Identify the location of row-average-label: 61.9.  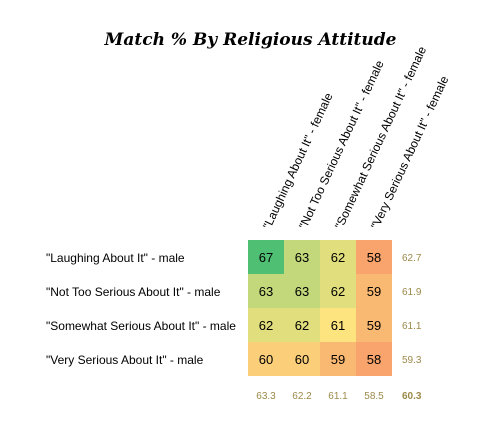
(412, 292).